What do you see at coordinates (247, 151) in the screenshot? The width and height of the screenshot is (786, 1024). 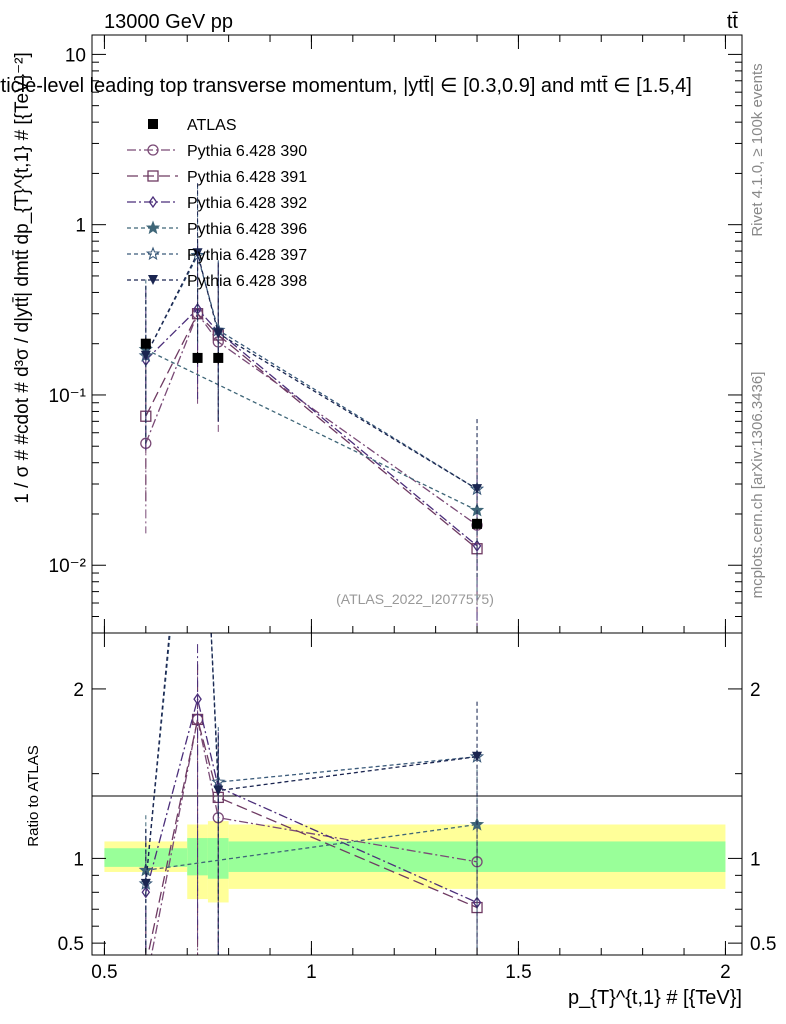 I see `legend-label-s390: Pythia 6.428 390` at bounding box center [247, 151].